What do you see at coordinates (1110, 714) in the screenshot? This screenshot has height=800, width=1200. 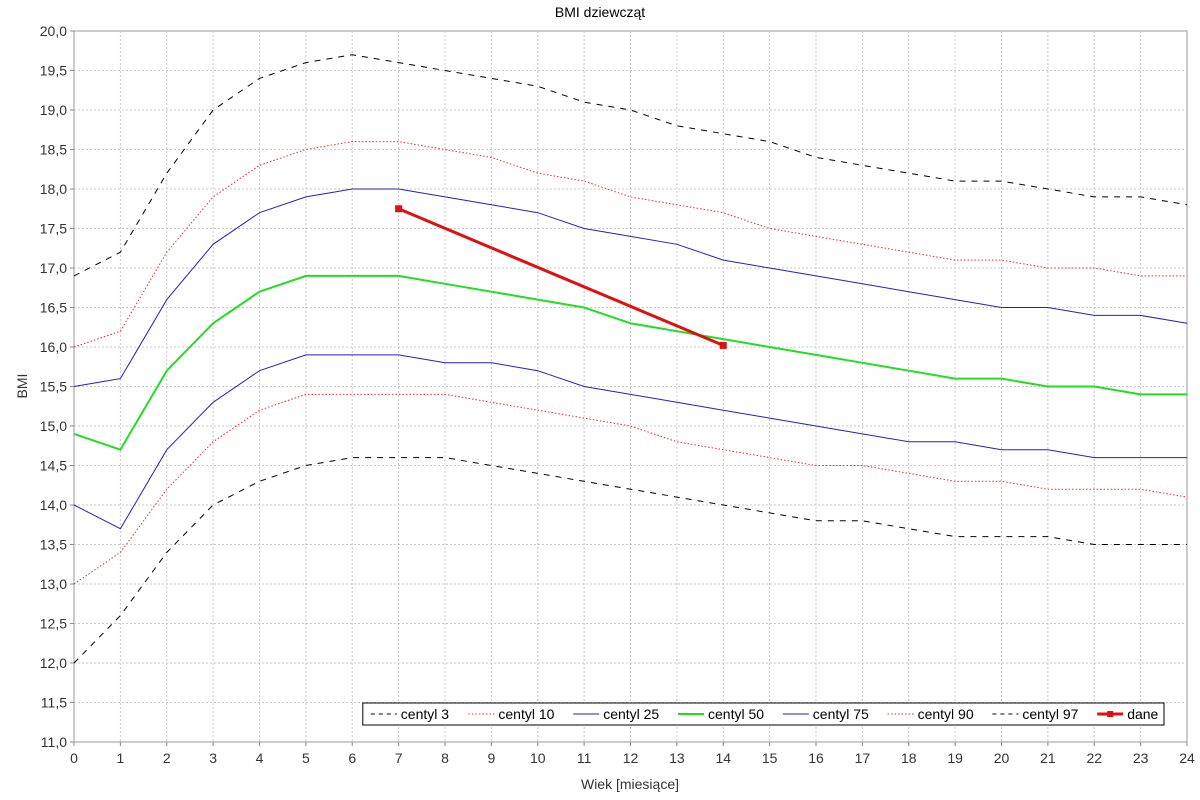 I see `legend-marker` at bounding box center [1110, 714].